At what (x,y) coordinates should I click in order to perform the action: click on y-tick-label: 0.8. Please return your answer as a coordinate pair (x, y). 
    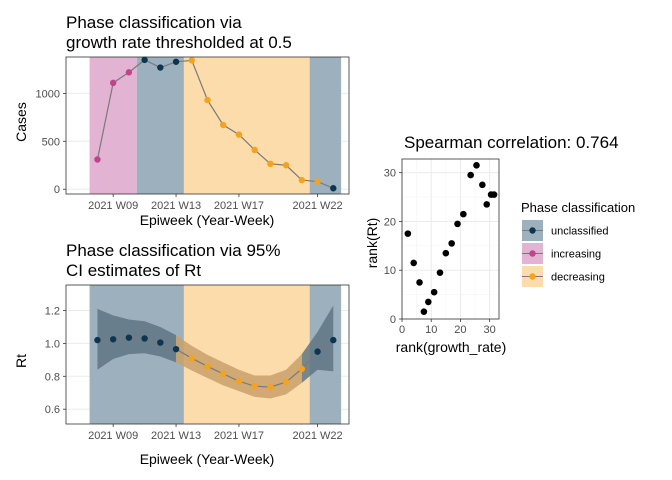
    Looking at the image, I should click on (52, 377).